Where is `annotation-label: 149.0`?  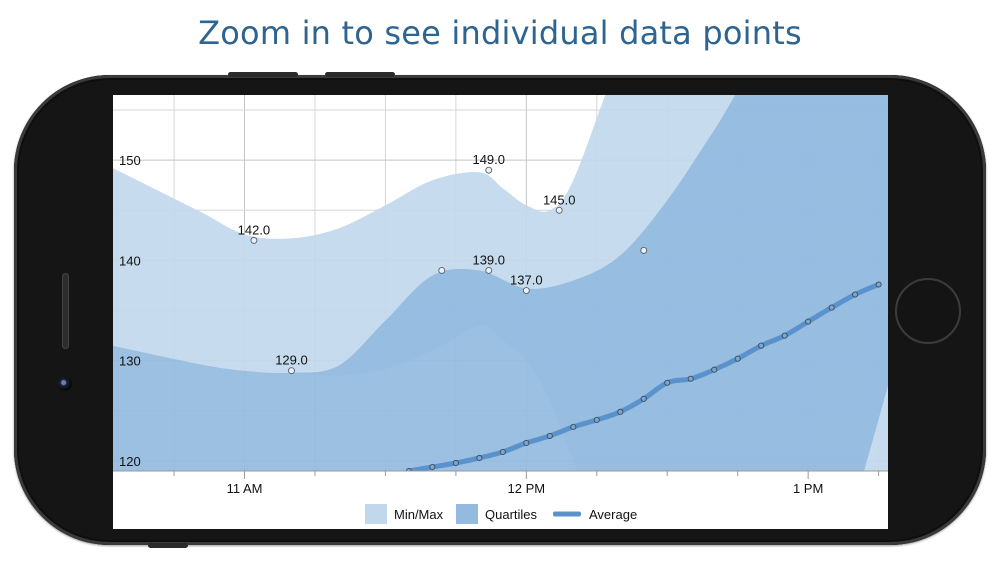 annotation-label: 149.0 is located at coordinates (488, 159).